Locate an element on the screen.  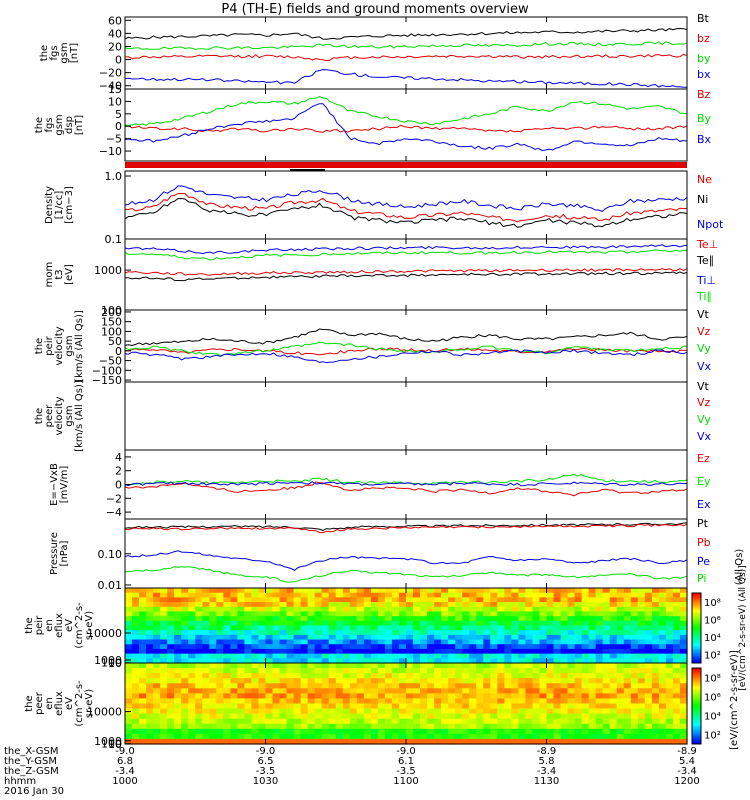
series-line-bx is located at coordinates (406, 78).